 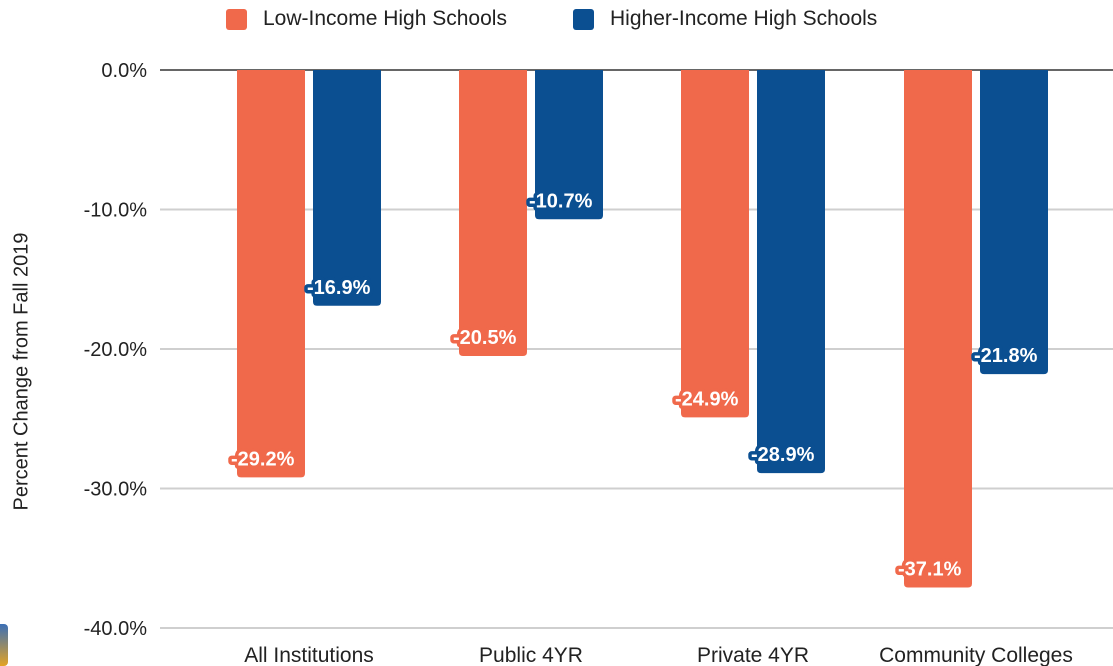 I want to click on y-tick-label: 0.0%, so click(x=124, y=71).